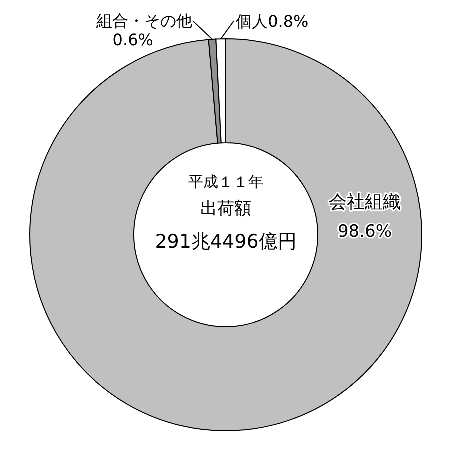  I want to click on slice-label: 個人, so click(252, 22).